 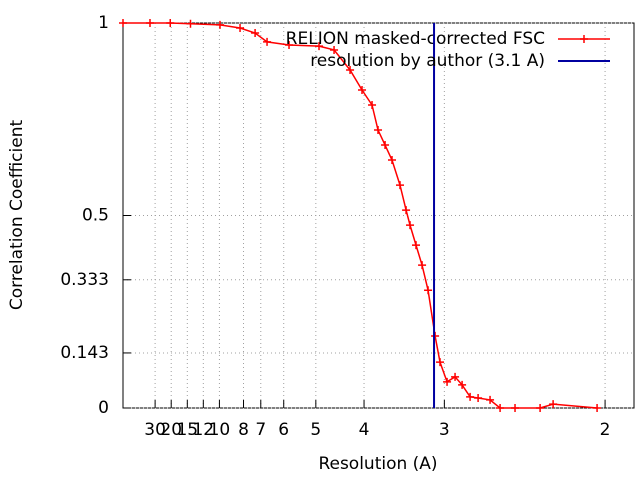 What do you see at coordinates (377, 464) in the screenshot?
I see `x-axis-label: Resolution (A)` at bounding box center [377, 464].